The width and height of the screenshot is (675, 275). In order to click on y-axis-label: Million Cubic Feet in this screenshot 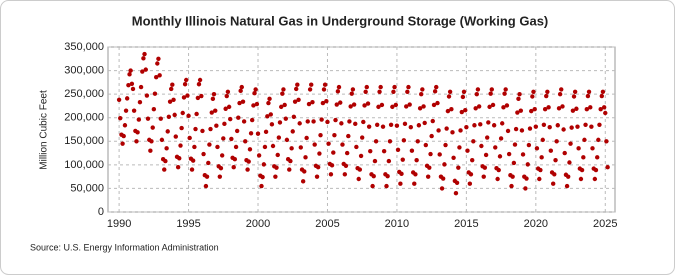, I will do `click(44, 130)`.